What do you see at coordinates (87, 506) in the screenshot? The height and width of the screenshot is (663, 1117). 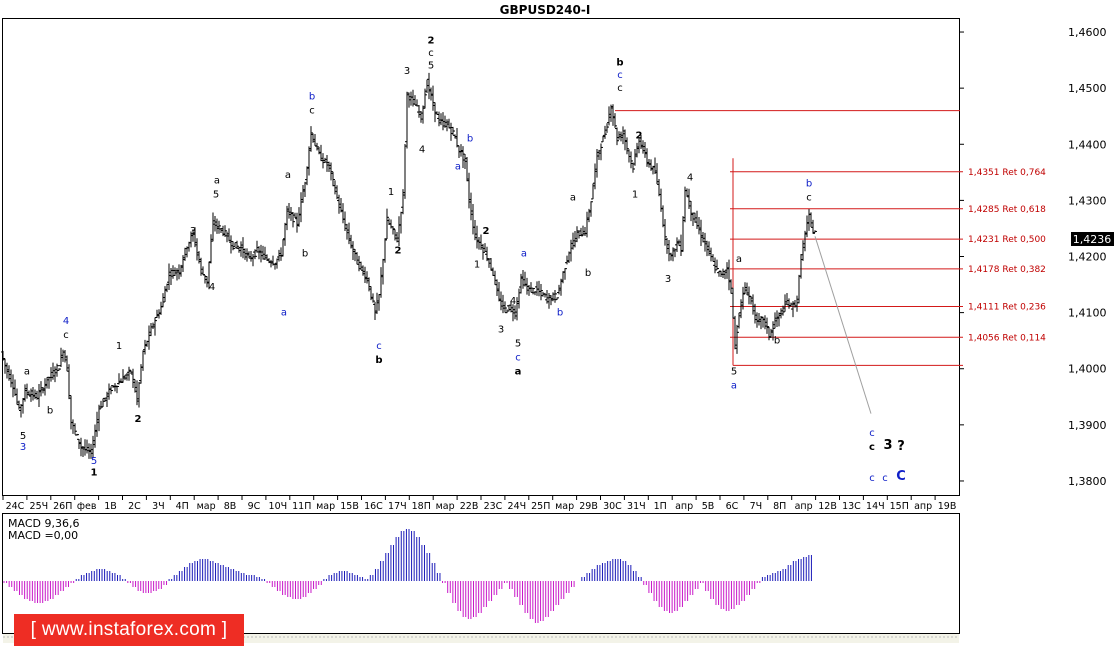 I see `x-tick-label: фев` at bounding box center [87, 506].